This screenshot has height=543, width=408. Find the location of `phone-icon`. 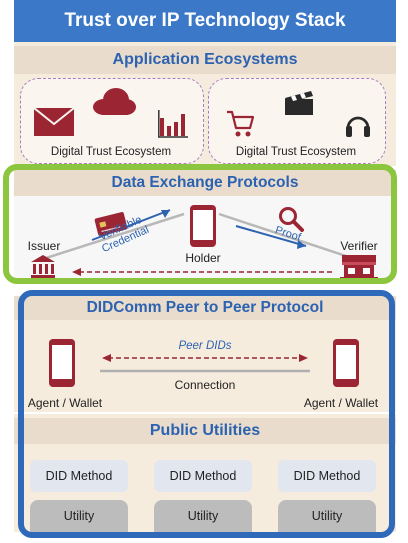

phone-icon is located at coordinates (203, 226).